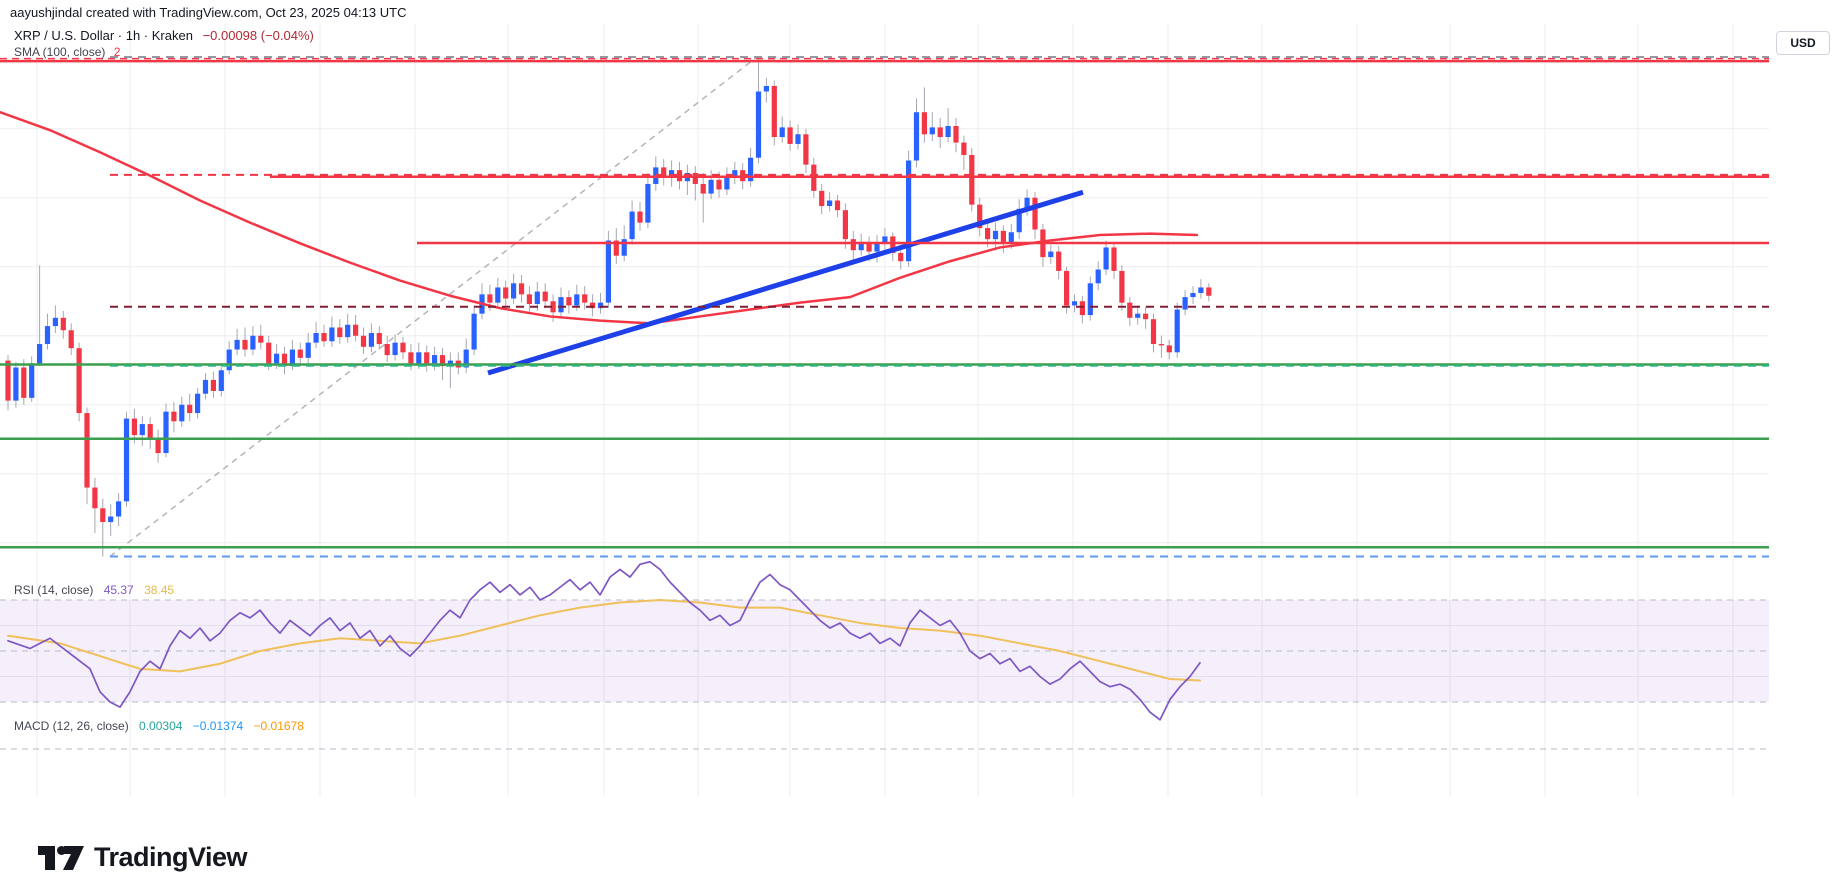 Image resolution: width=1835 pixels, height=883 pixels. Describe the element at coordinates (94, 590) in the screenshot. I see `rsi-legend: RSI (14, close) 45.37 38.45` at that location.